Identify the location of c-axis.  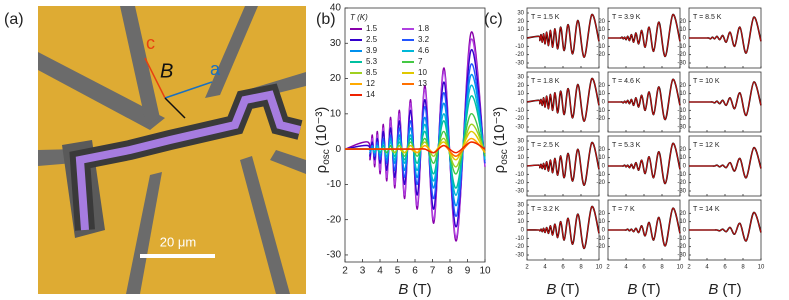
(155, 78).